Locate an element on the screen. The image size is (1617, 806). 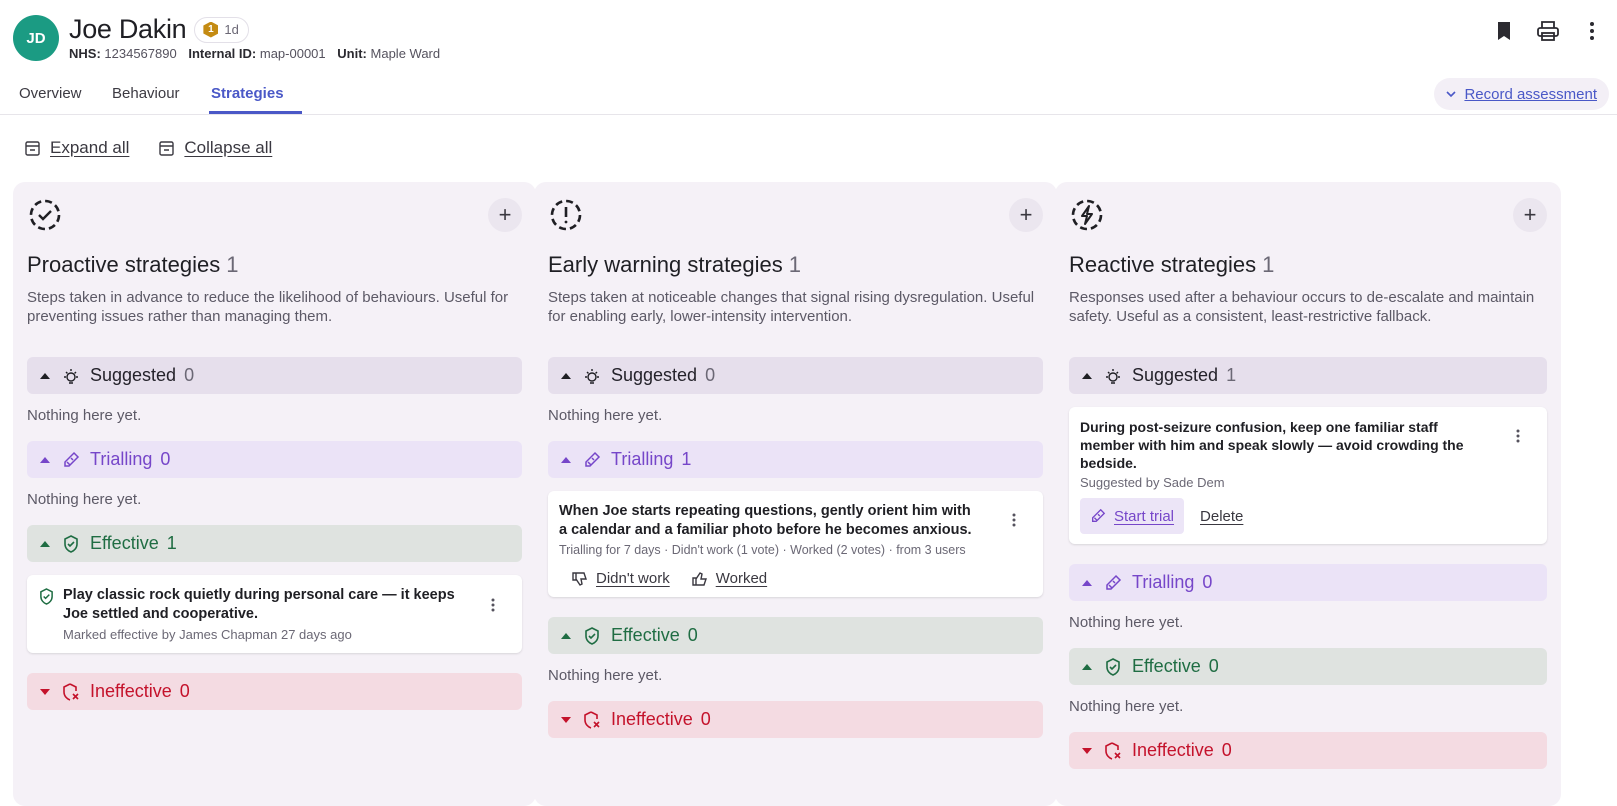
expand-all-button: Expand all is located at coordinates (77, 148).